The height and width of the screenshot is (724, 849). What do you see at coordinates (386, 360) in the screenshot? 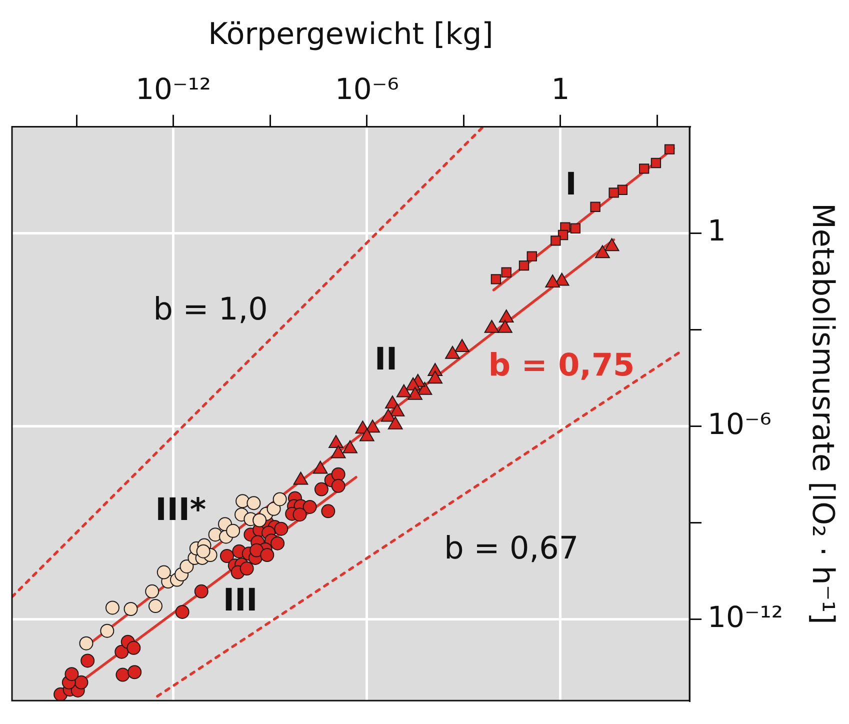
I see `series-label: II` at bounding box center [386, 360].